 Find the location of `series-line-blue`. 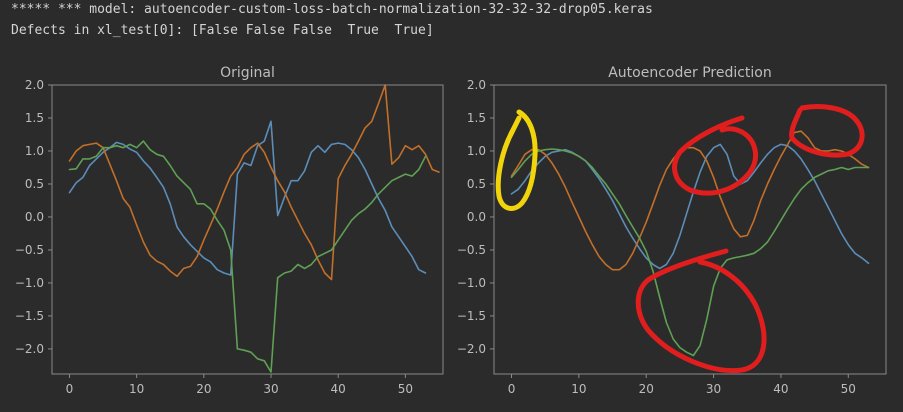

series-line-blue is located at coordinates (690, 206).